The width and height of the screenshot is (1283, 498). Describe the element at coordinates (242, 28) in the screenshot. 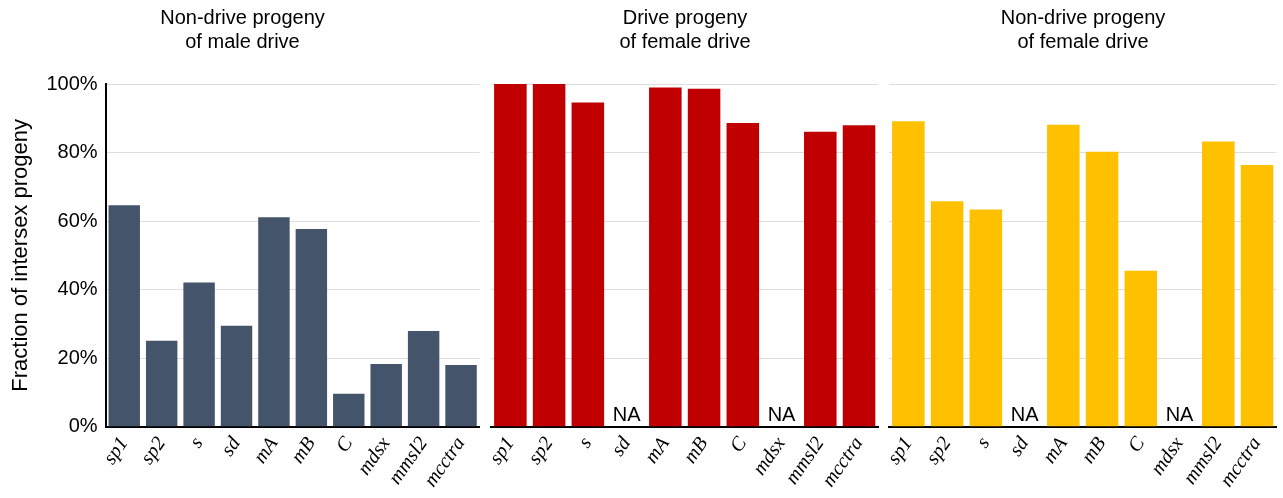

I see `chart-title: Non-drive progeny of male drive` at that location.